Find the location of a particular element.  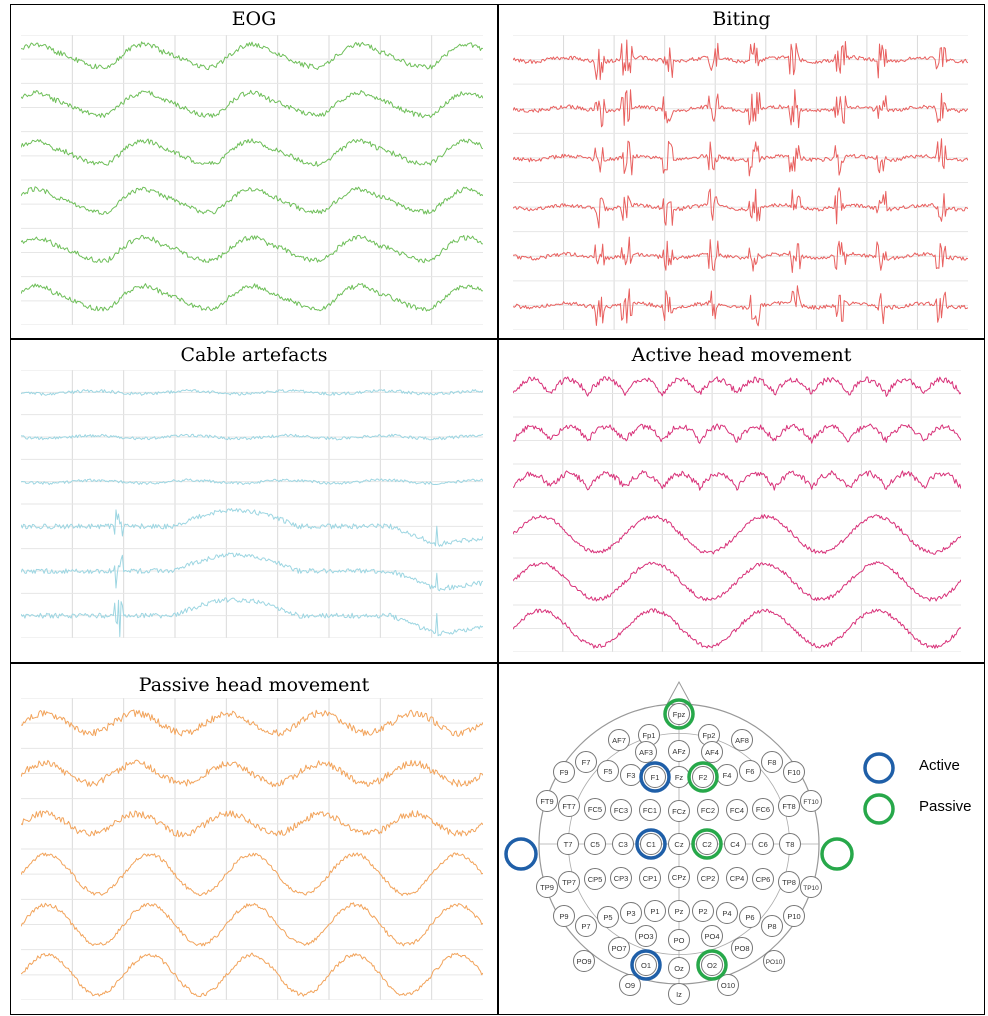

electrode-label: P7 is located at coordinates (585, 926).